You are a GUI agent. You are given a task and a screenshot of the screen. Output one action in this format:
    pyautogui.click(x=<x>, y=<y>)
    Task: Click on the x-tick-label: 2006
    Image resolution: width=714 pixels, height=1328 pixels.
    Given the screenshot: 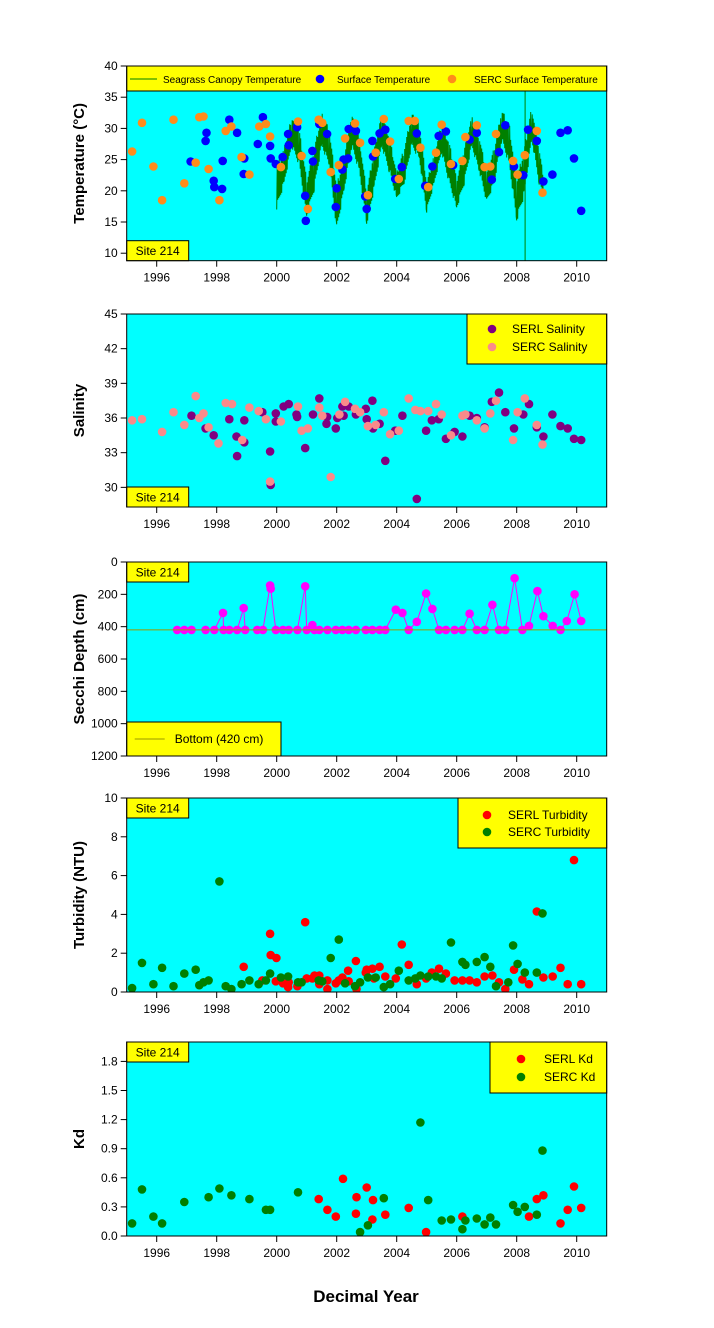 What is the action you would take?
    pyautogui.click(x=456, y=1009)
    